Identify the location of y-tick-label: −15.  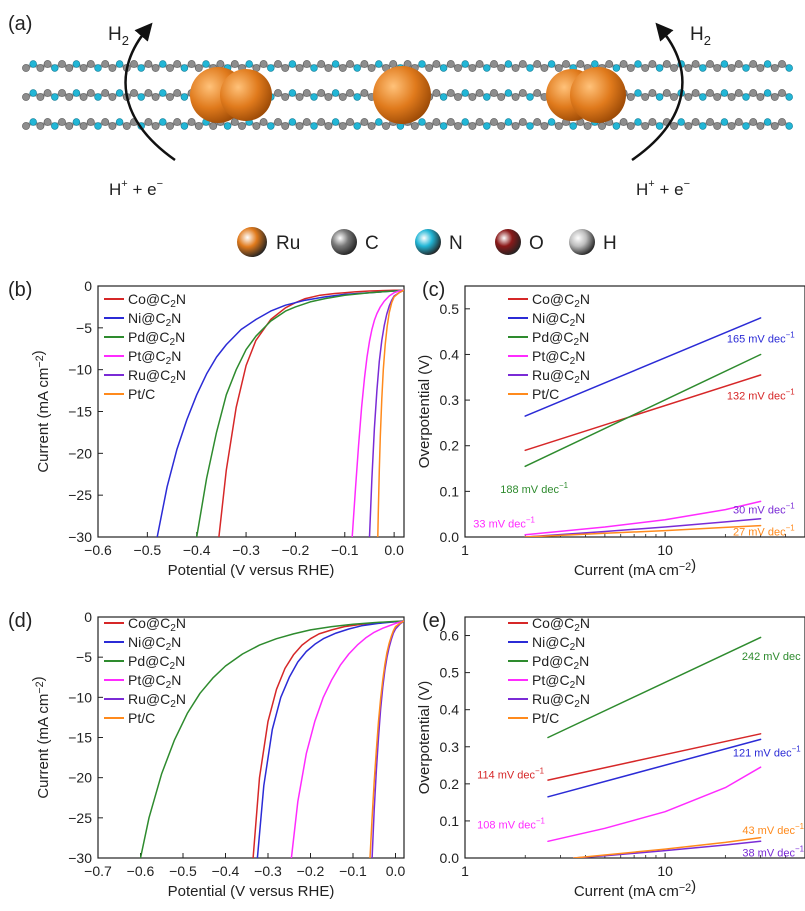
(80, 412).